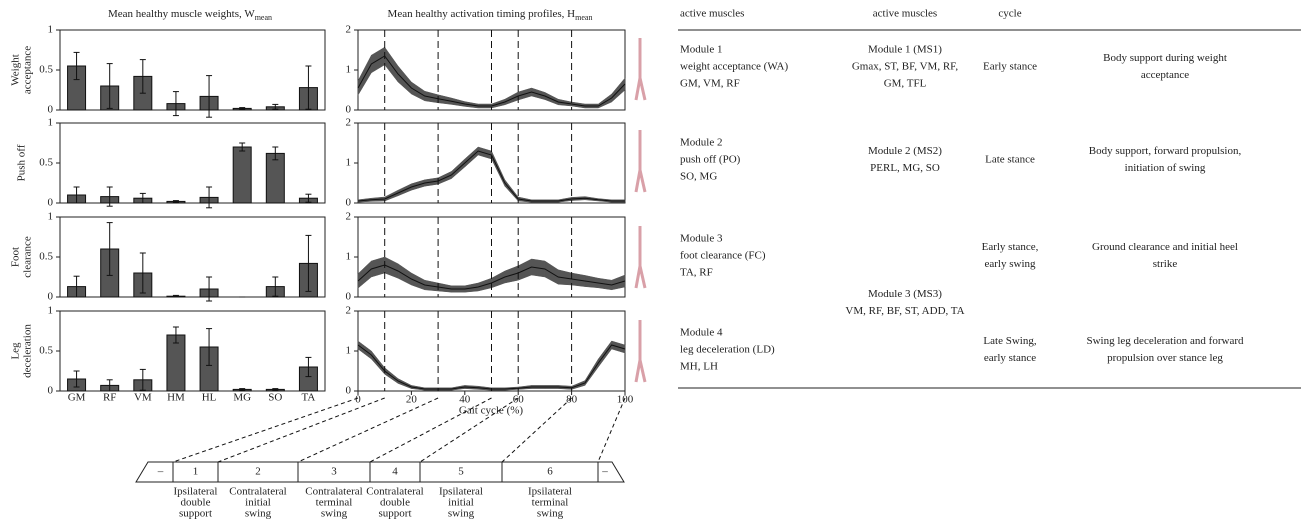  What do you see at coordinates (275, 398) in the screenshot?
I see `x-tick-label: SO` at bounding box center [275, 398].